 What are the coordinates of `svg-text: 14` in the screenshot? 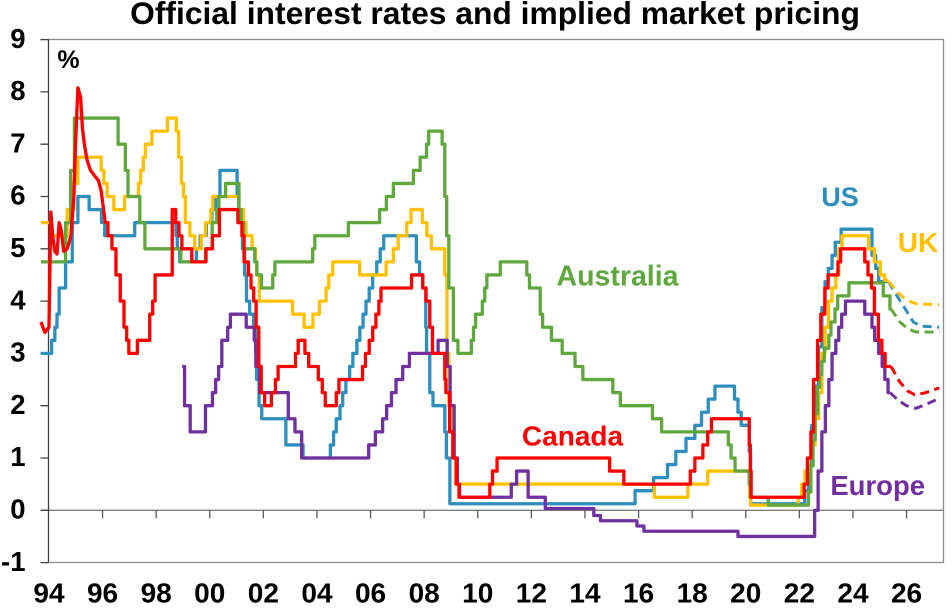 It's located at (585, 593).